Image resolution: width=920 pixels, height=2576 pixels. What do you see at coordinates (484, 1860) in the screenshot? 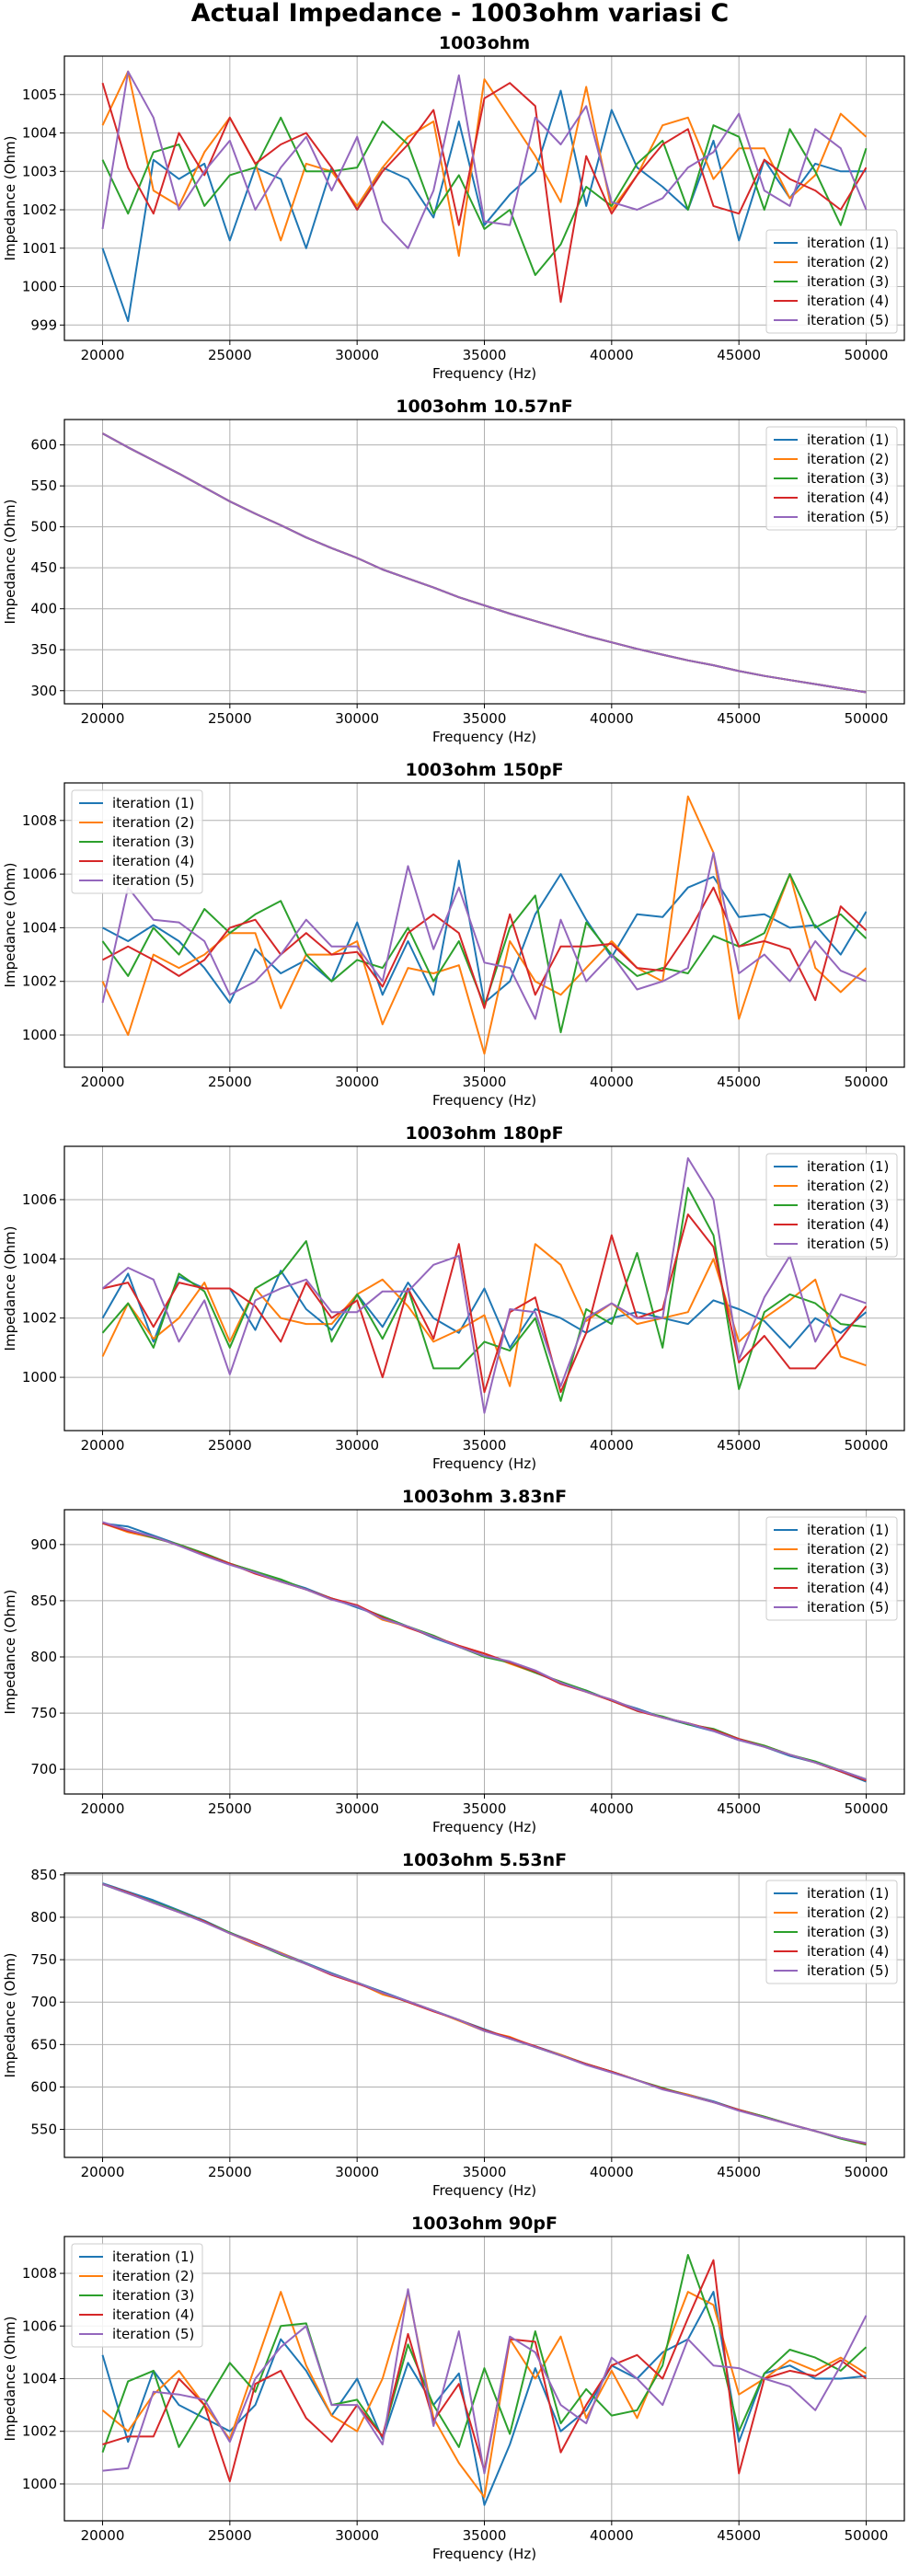
I see `subplot-title: 1003ohm 5.53nF` at bounding box center [484, 1860].